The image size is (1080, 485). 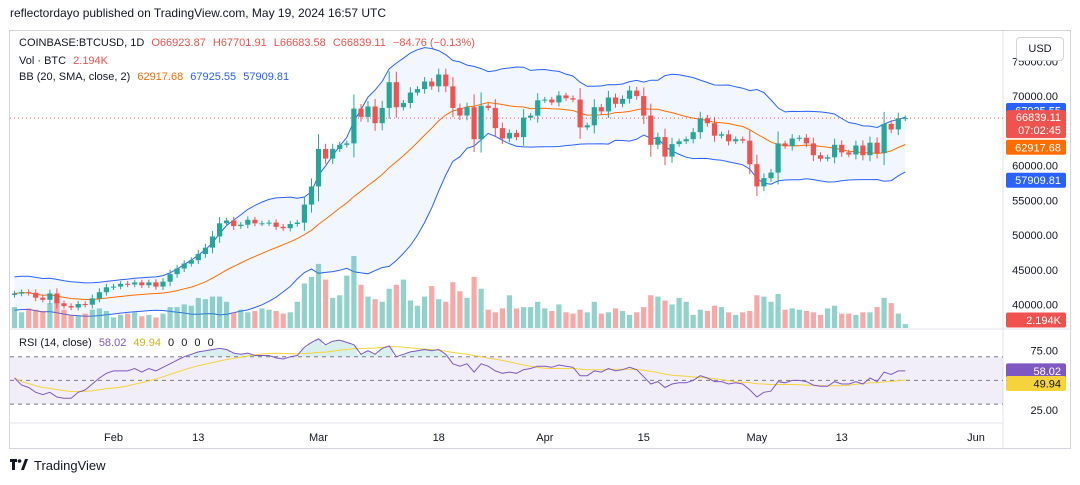 I want to click on rsi-extra-4: 0, so click(x=210, y=343).